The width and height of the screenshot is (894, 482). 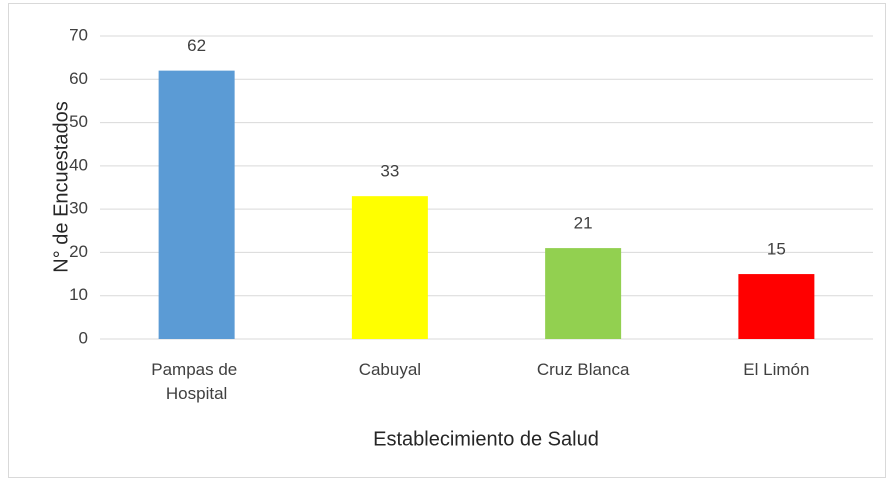 I want to click on x-tick-label: Cabuyal, so click(x=390, y=369).